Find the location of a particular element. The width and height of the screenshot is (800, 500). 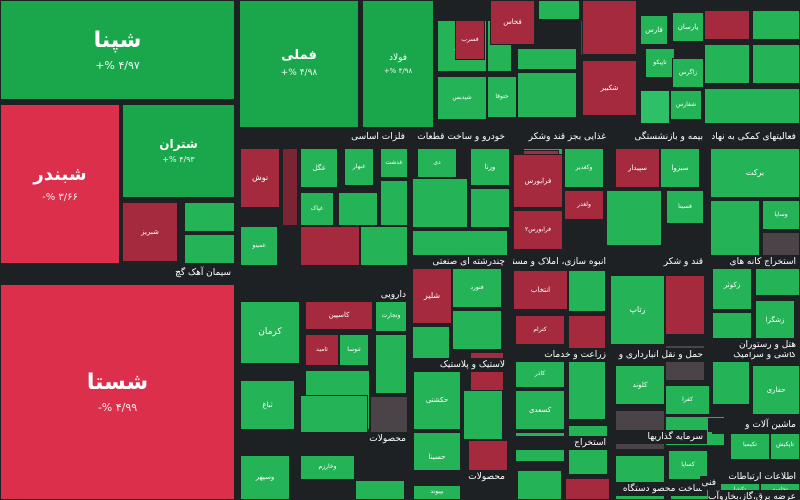

heatmap-tile: زشگزا is located at coordinates (775, 320).